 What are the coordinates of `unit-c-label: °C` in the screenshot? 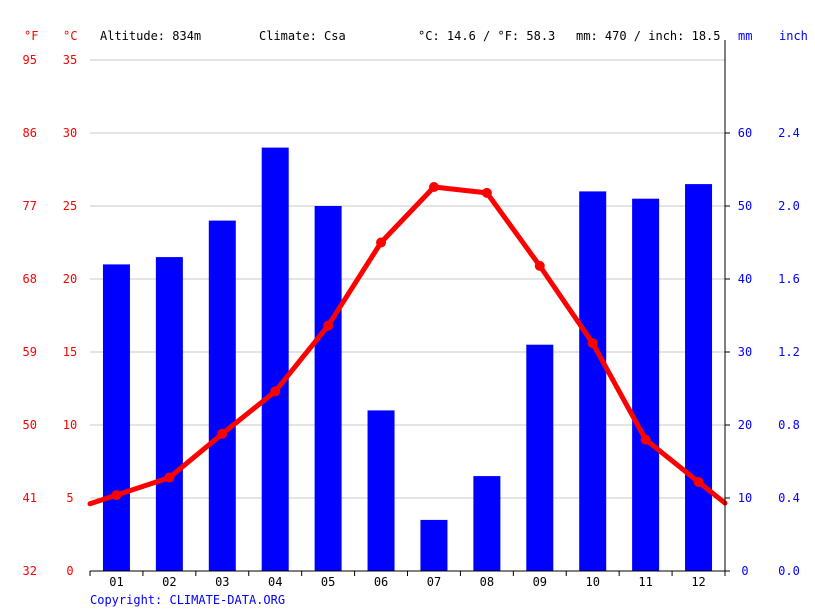 It's located at (70, 36).